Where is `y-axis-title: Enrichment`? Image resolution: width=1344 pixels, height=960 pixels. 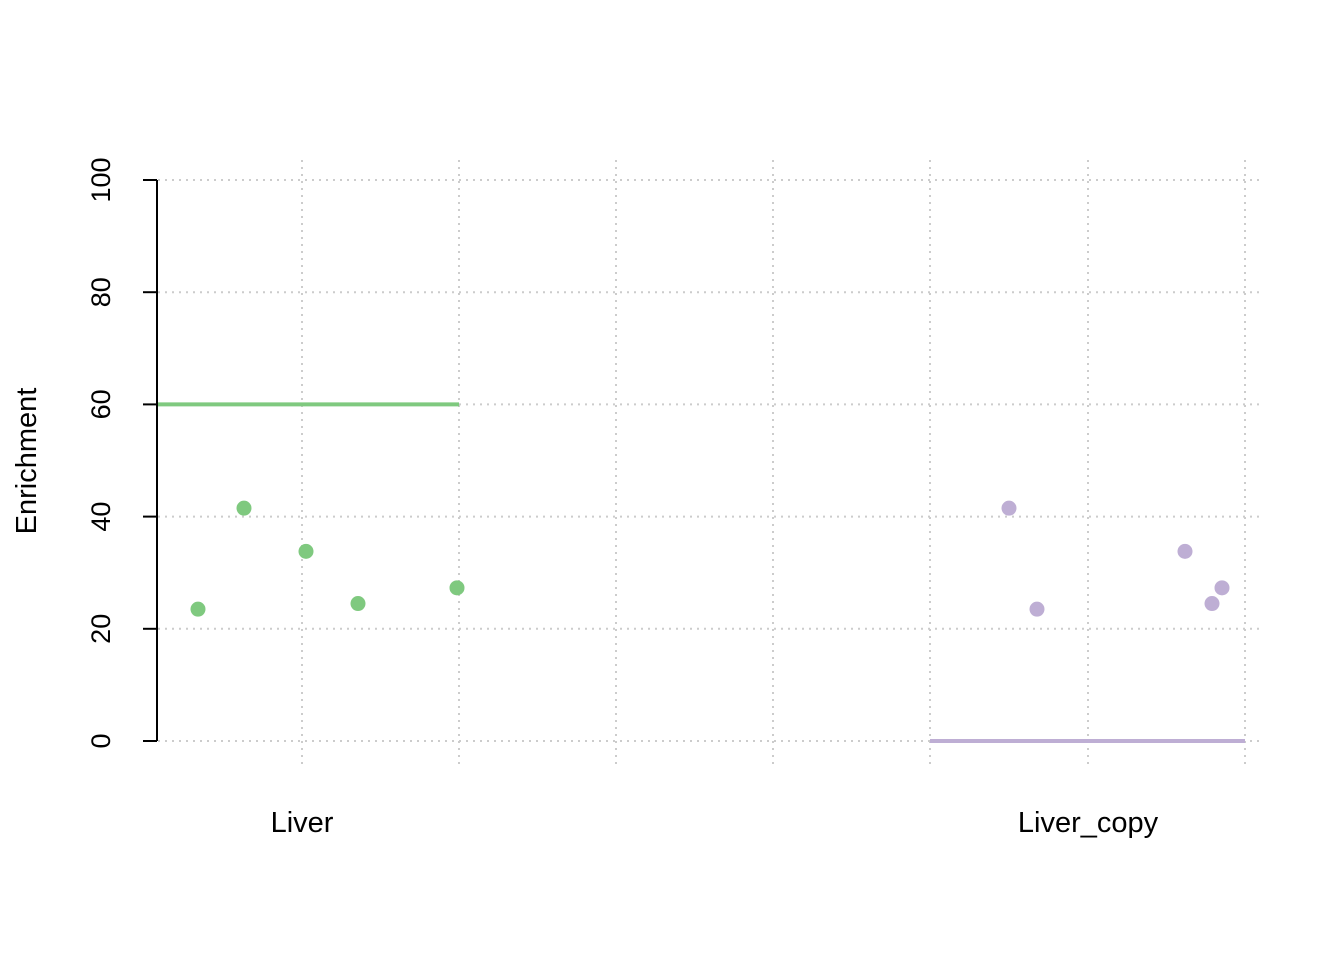
y-axis-title: Enrichment is located at coordinates (27, 461).